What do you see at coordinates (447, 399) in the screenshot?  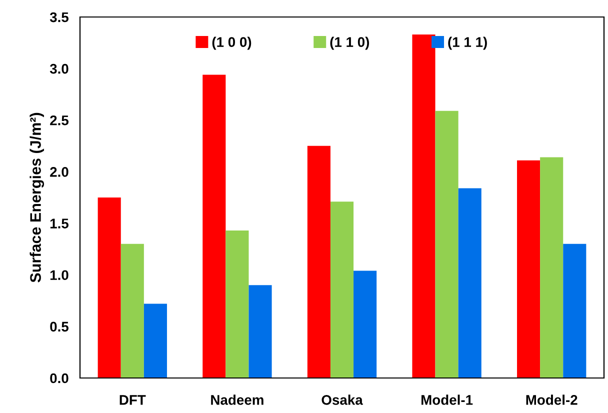 I see `x-tick-label: Model-1` at bounding box center [447, 399].